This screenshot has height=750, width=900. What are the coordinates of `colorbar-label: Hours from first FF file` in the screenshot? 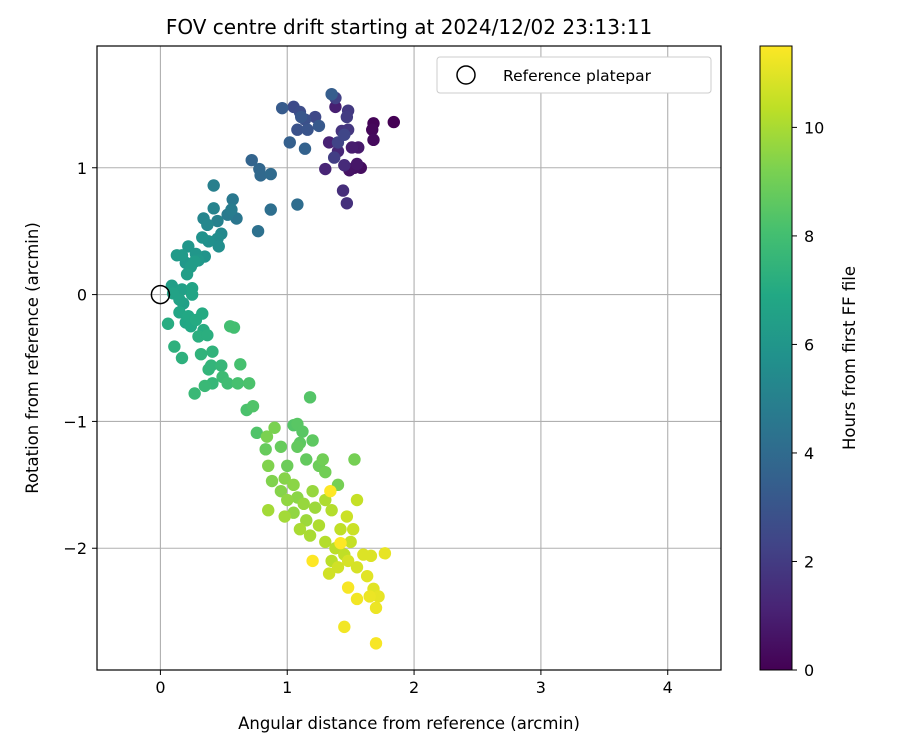 It's located at (849, 358).